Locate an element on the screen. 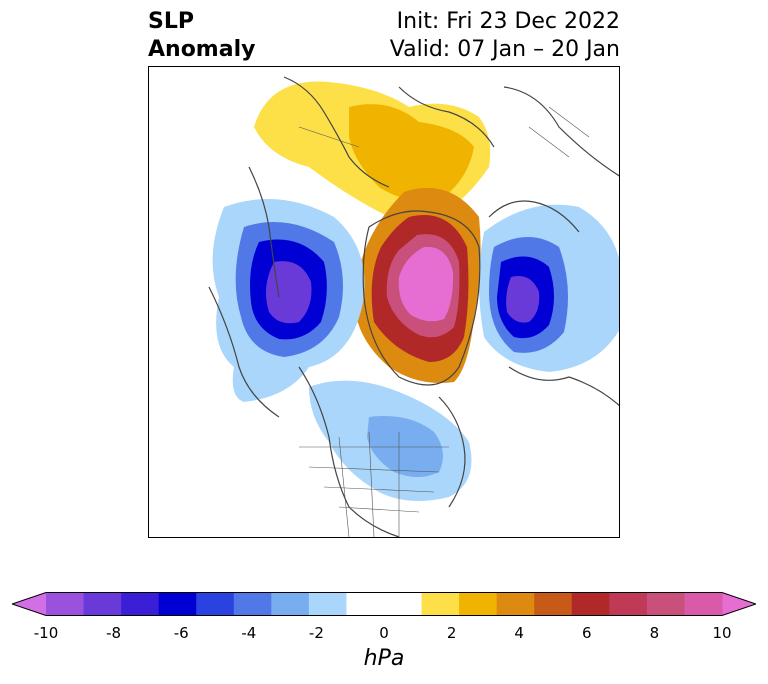 The height and width of the screenshot is (684, 768). colorbar-max-extend is located at coordinates (739, 604).